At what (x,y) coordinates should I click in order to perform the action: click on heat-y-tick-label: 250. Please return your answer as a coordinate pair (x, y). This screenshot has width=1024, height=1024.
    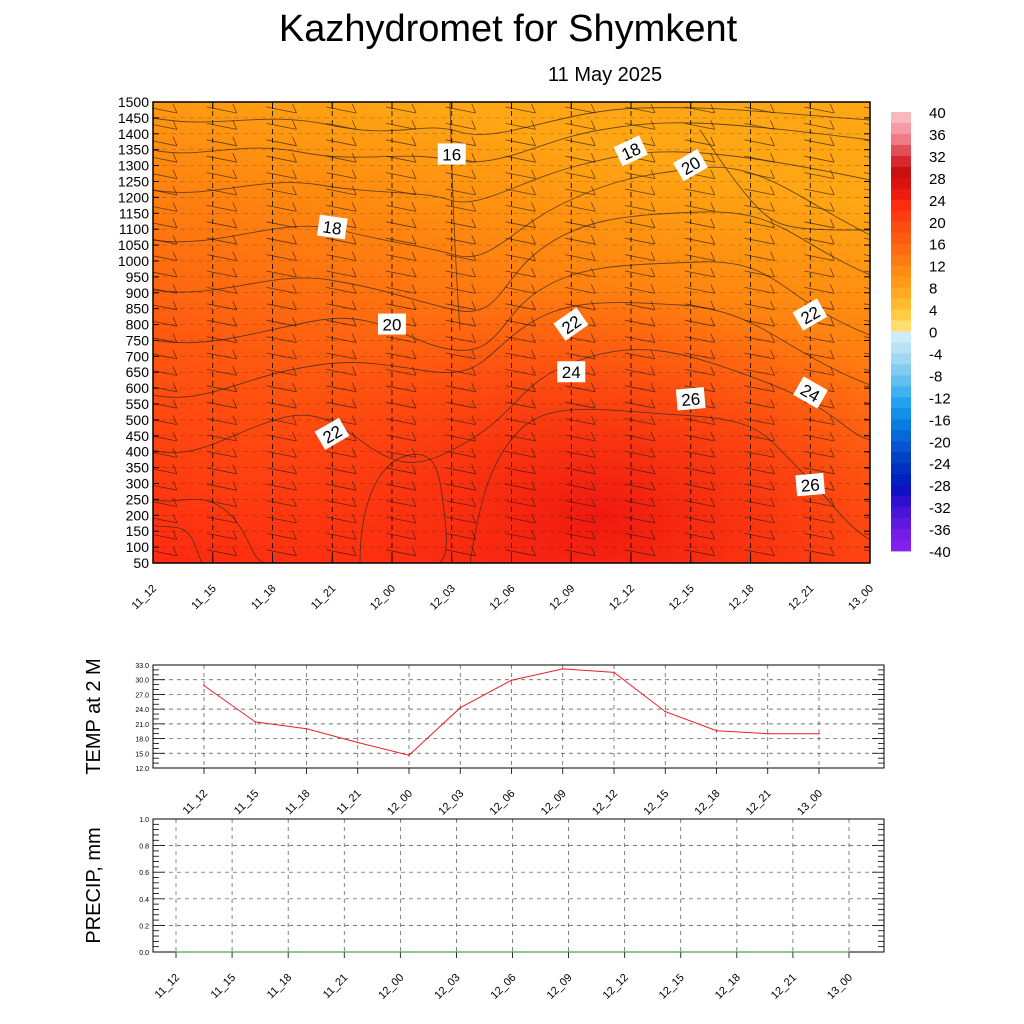
    Looking at the image, I should click on (138, 499).